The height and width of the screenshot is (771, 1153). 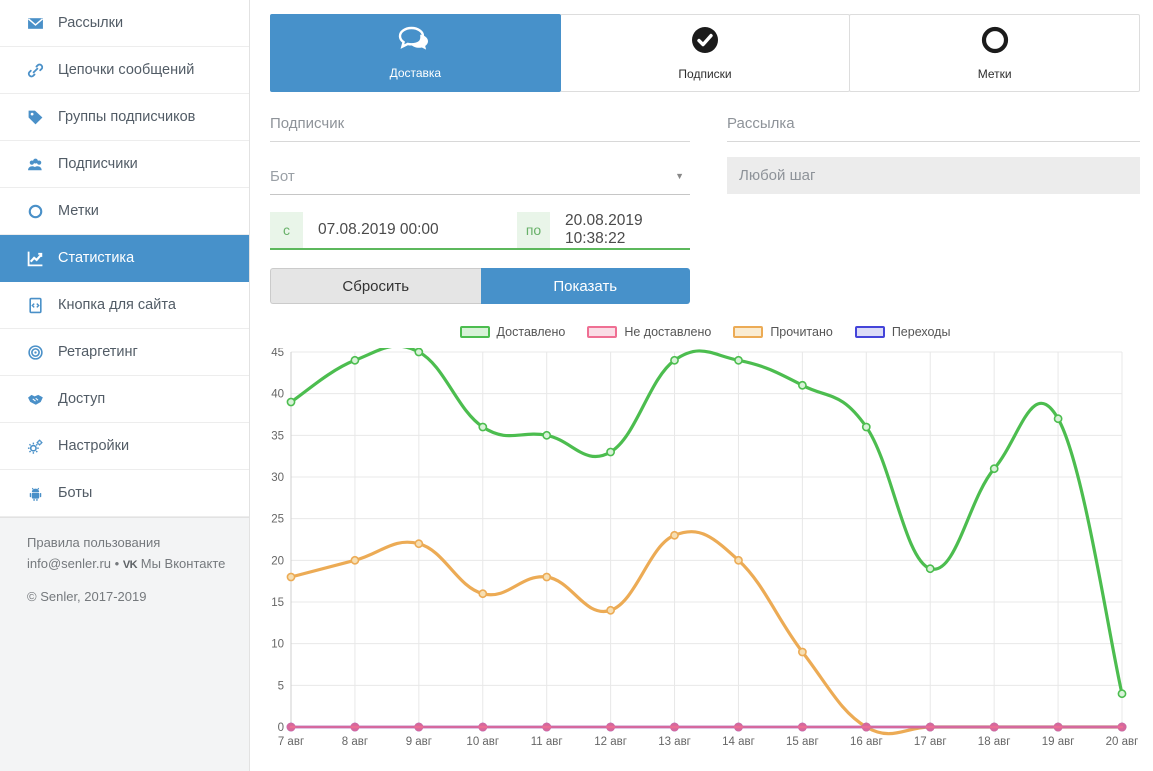 I want to click on sidebar-item-label: Цепочки сообщений, so click(x=126, y=70).